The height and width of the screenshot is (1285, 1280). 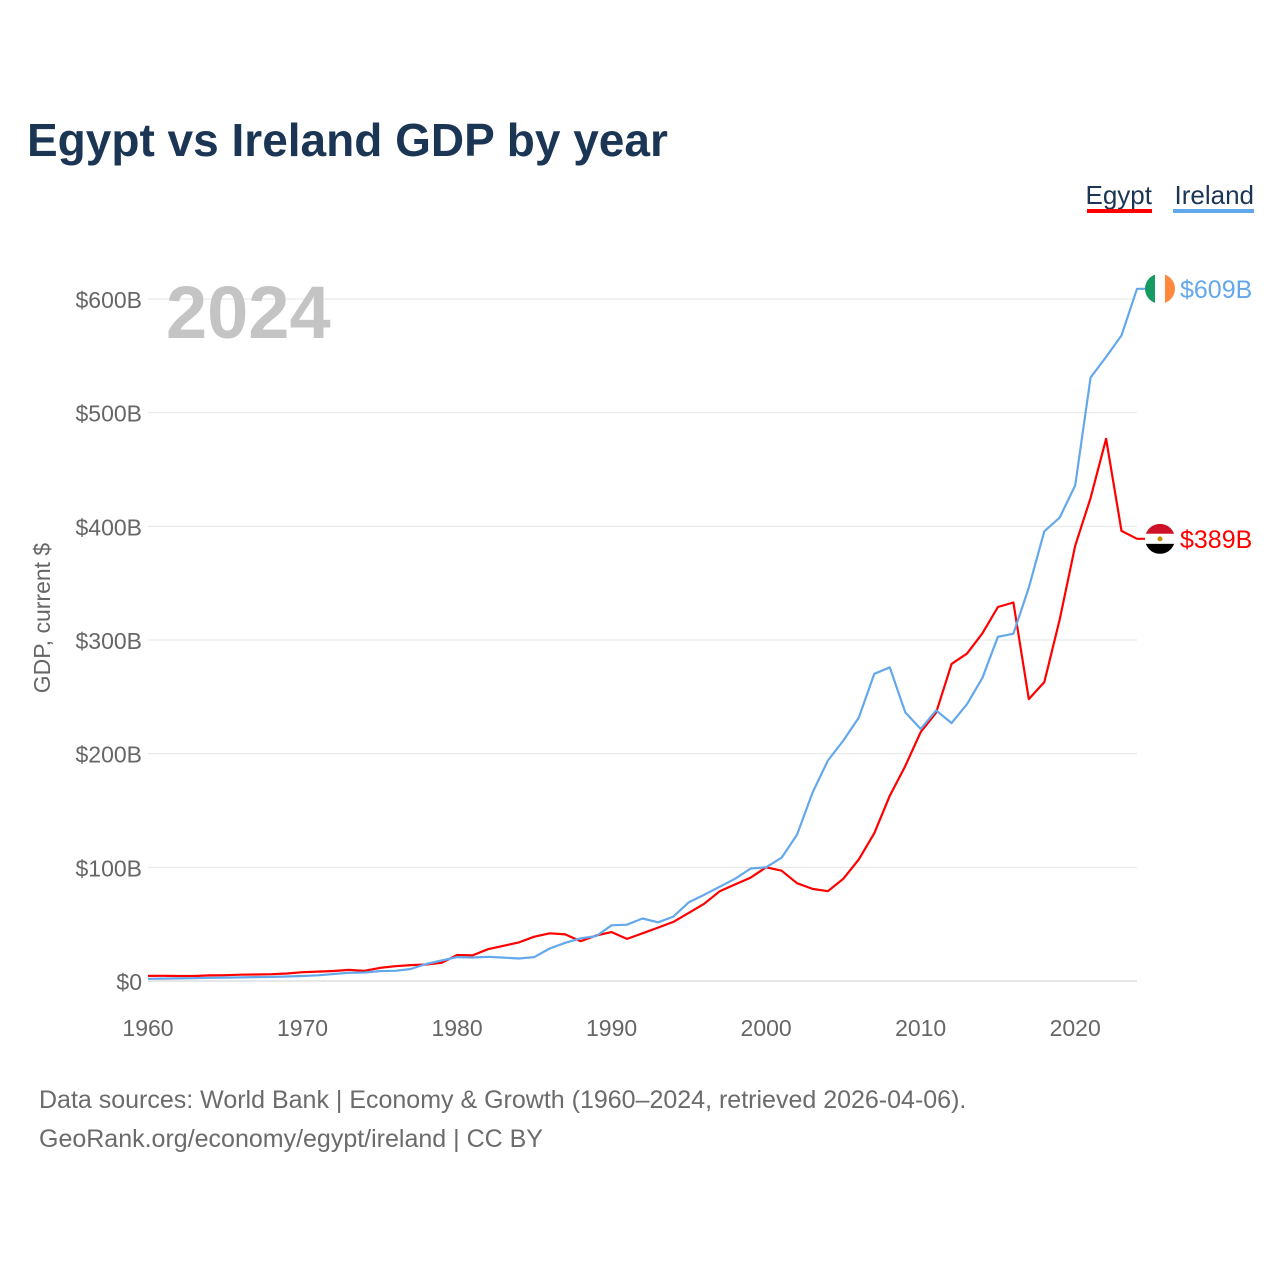 I want to click on y-tick-label: $500B, so click(x=108, y=414).